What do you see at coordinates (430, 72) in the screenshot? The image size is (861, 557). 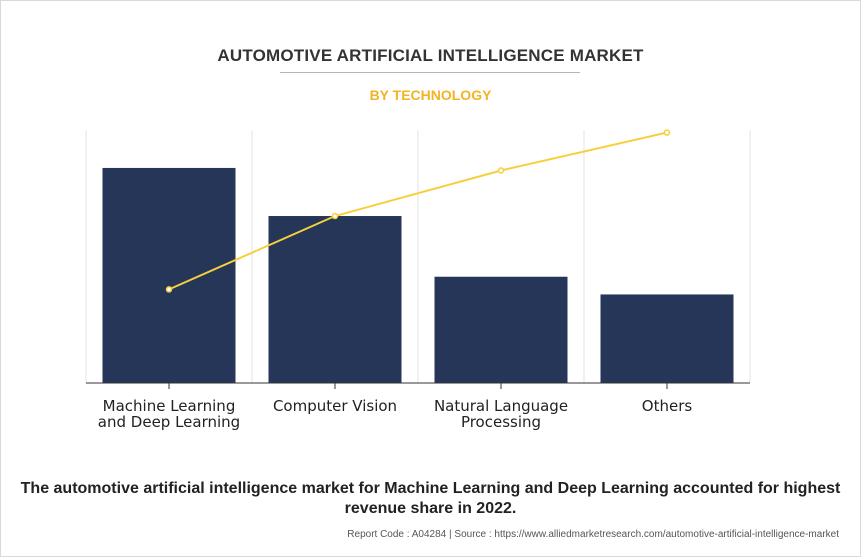 I see `title-divider` at bounding box center [430, 72].